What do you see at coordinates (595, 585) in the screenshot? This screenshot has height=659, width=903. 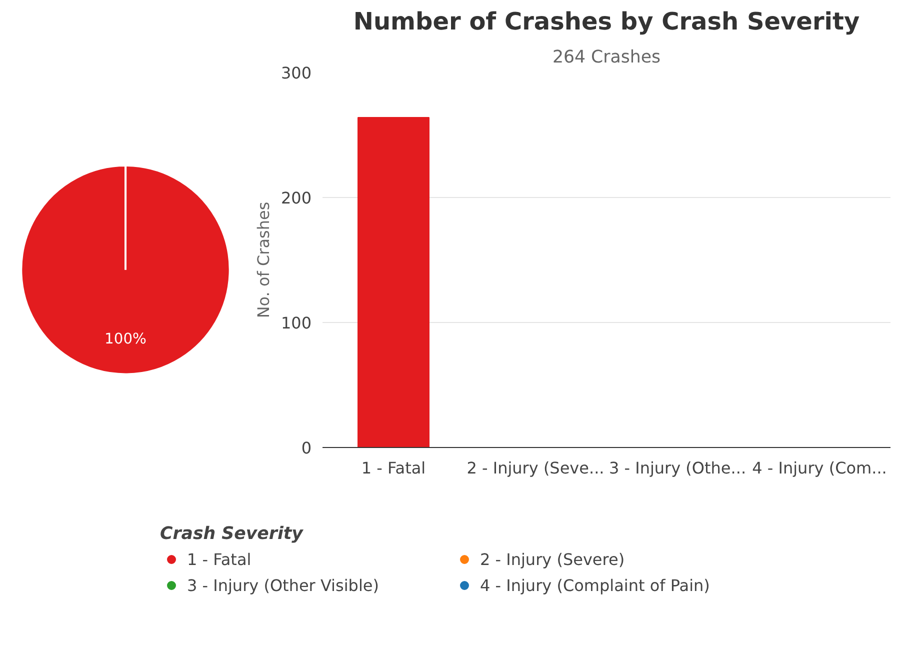 I see `legend-label: 4 - Injury (Complaint of Pain)` at bounding box center [595, 585].